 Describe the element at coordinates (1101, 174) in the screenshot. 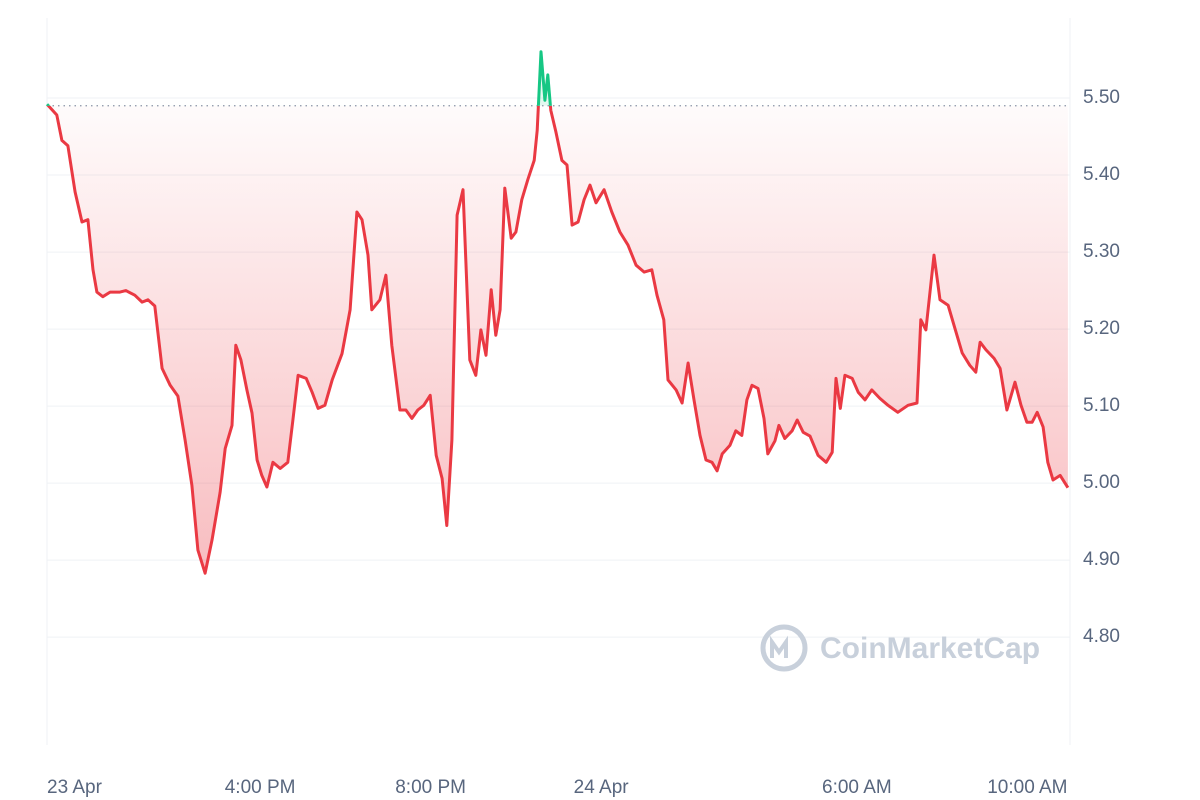

I see `y-tick-label: 5.40` at that location.